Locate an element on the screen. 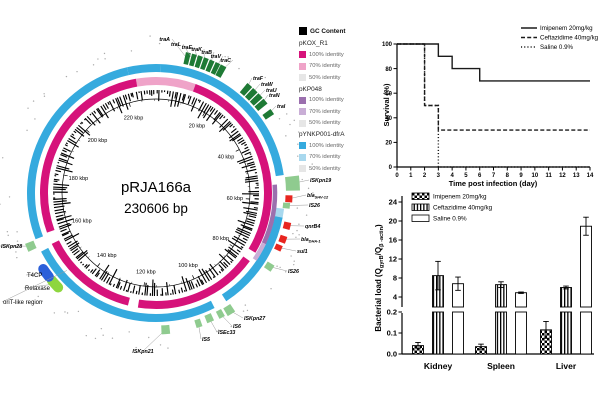 The width and height of the screenshot is (600, 400). legend-identity-label: 50% identity is located at coordinates (325, 123).